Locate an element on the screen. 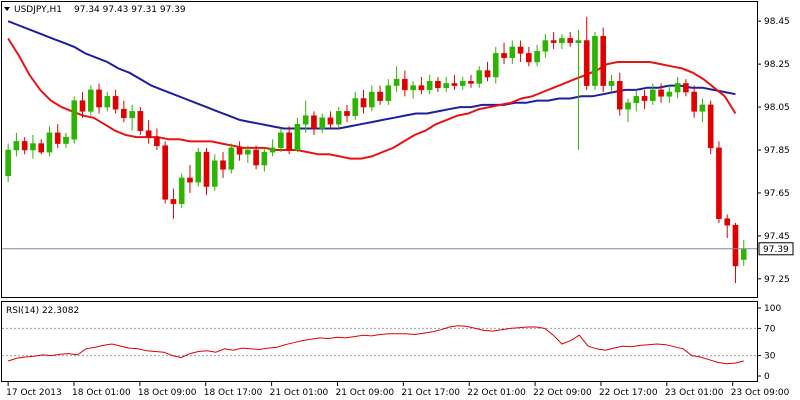 The image size is (800, 400). price-tick-label: 97.65 is located at coordinates (777, 194).